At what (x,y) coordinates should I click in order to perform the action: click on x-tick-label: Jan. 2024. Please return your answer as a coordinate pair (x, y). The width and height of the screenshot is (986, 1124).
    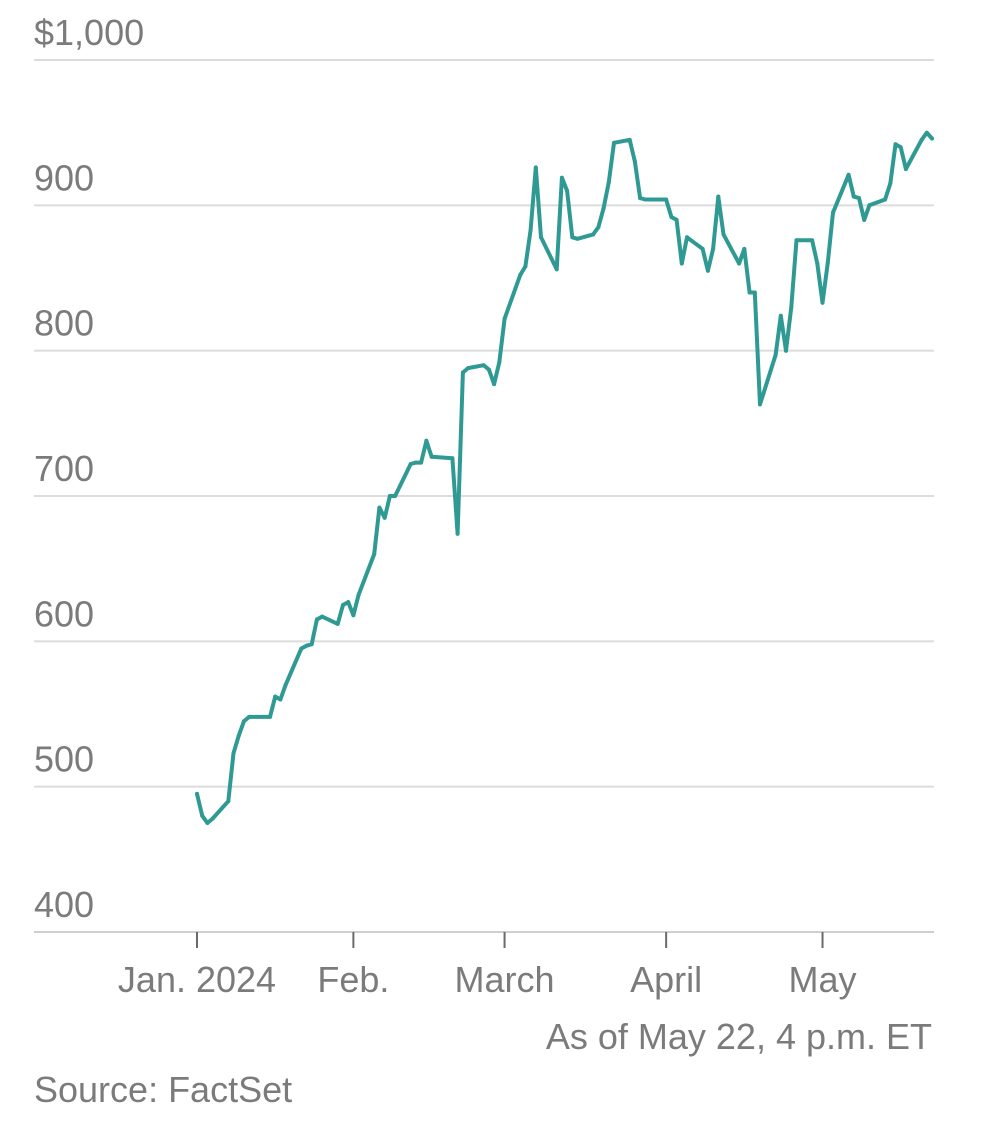
    Looking at the image, I should click on (197, 979).